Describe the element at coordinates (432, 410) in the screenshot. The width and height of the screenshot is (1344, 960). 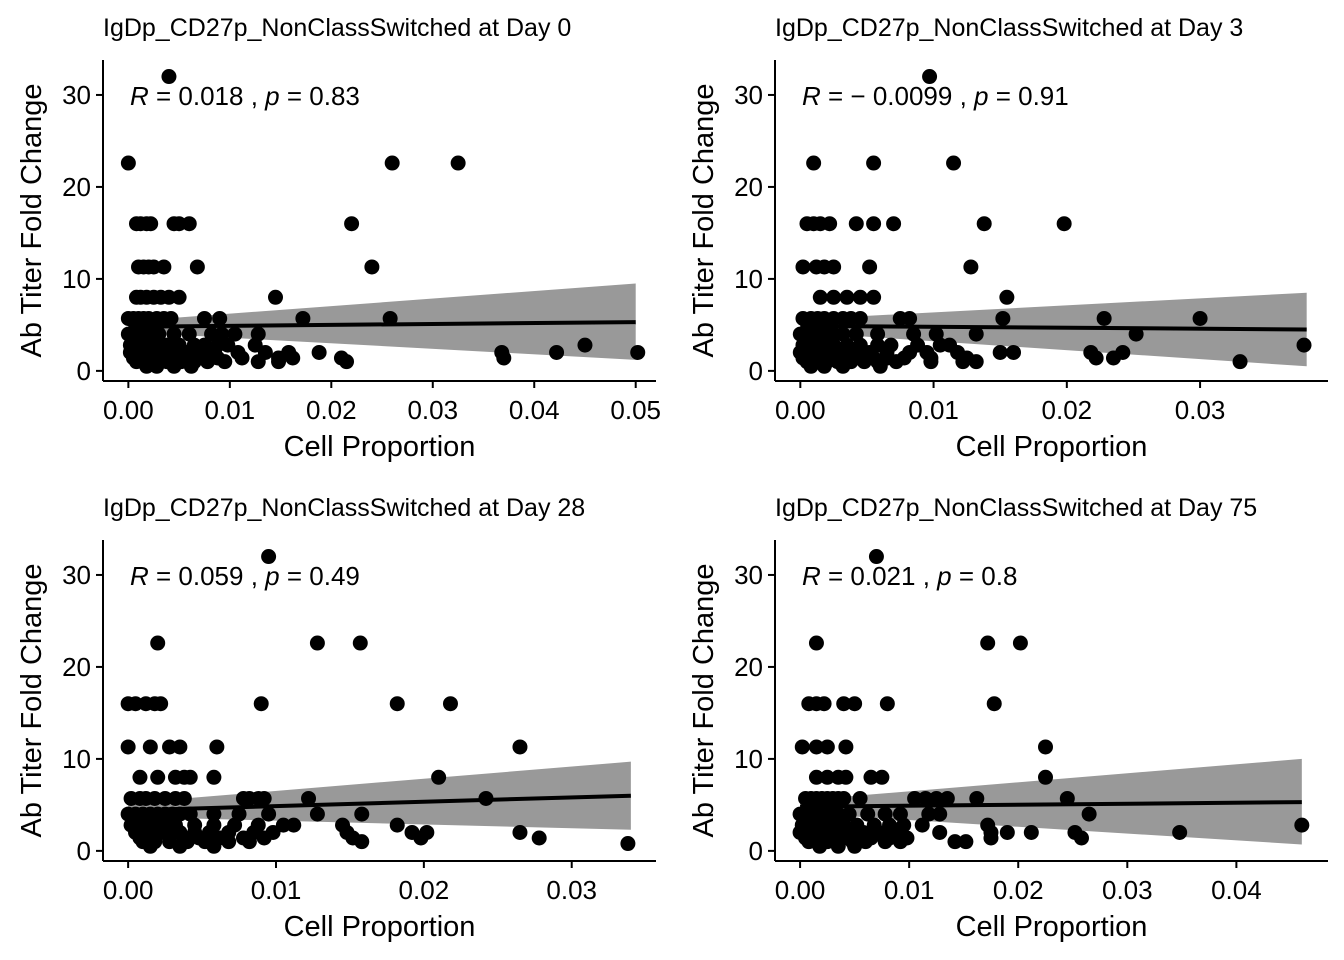
I see `x-tick-label: 0.03` at that location.